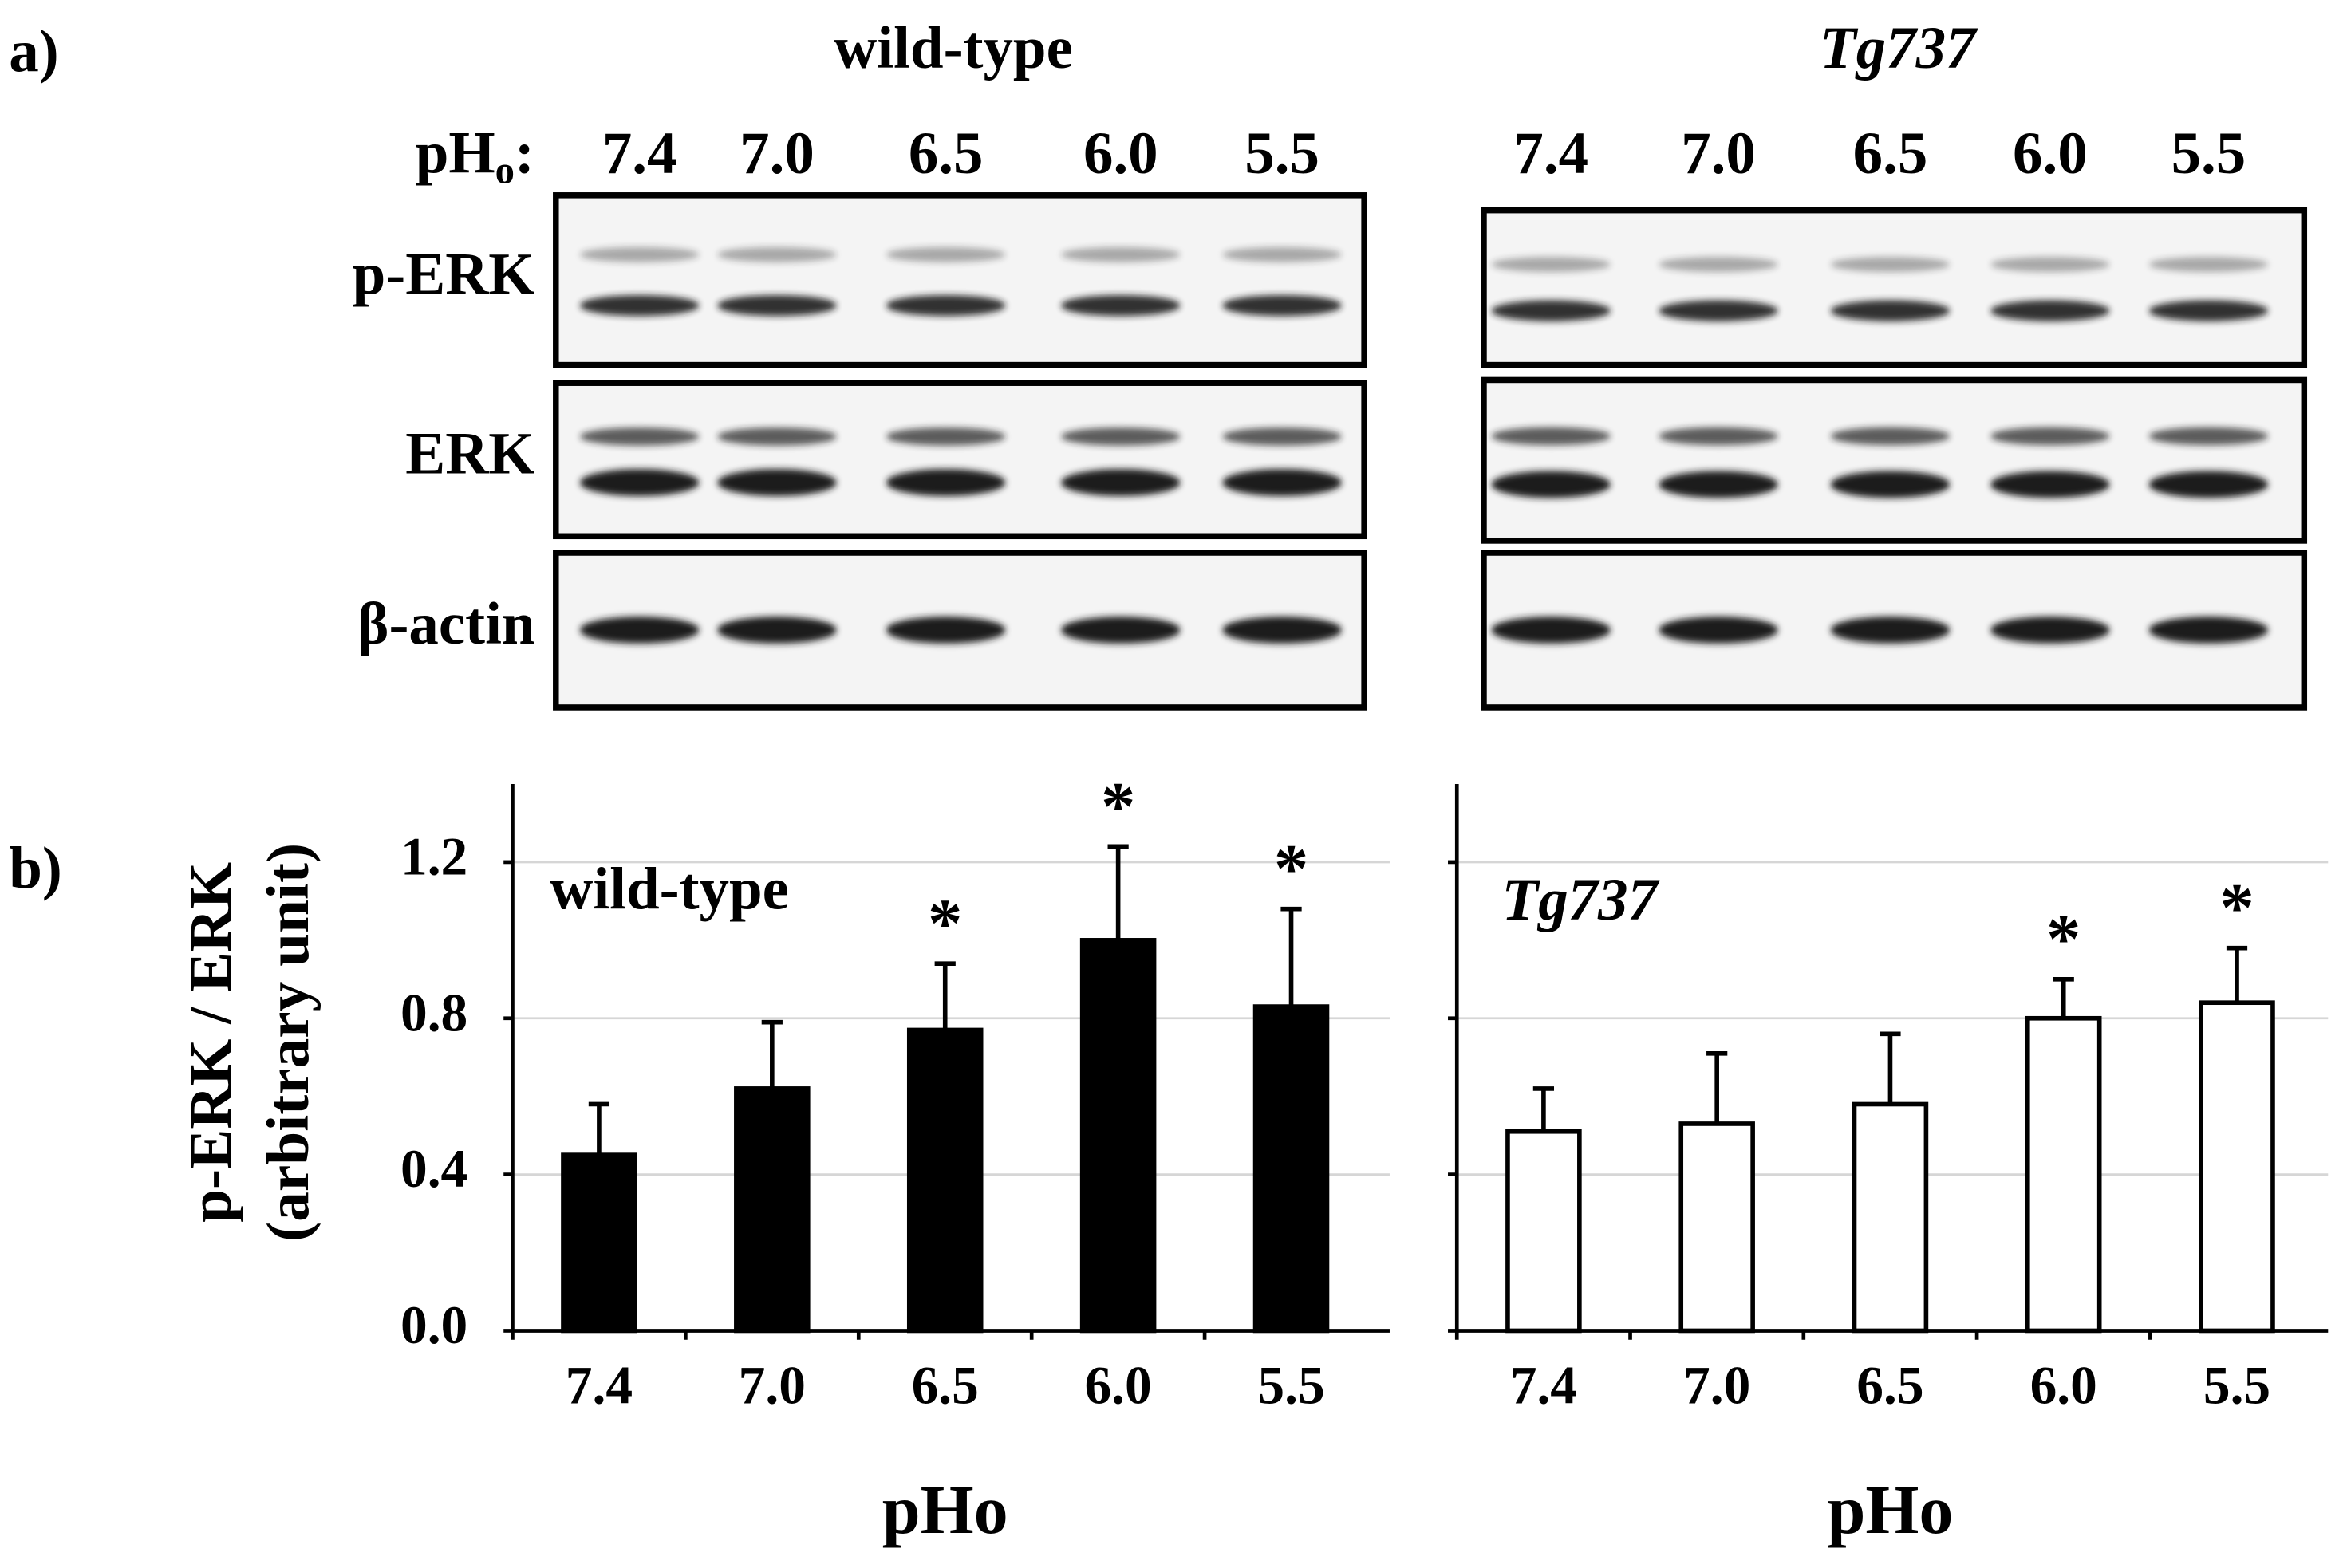  I want to click on group-title: wild-type, so click(953, 48).